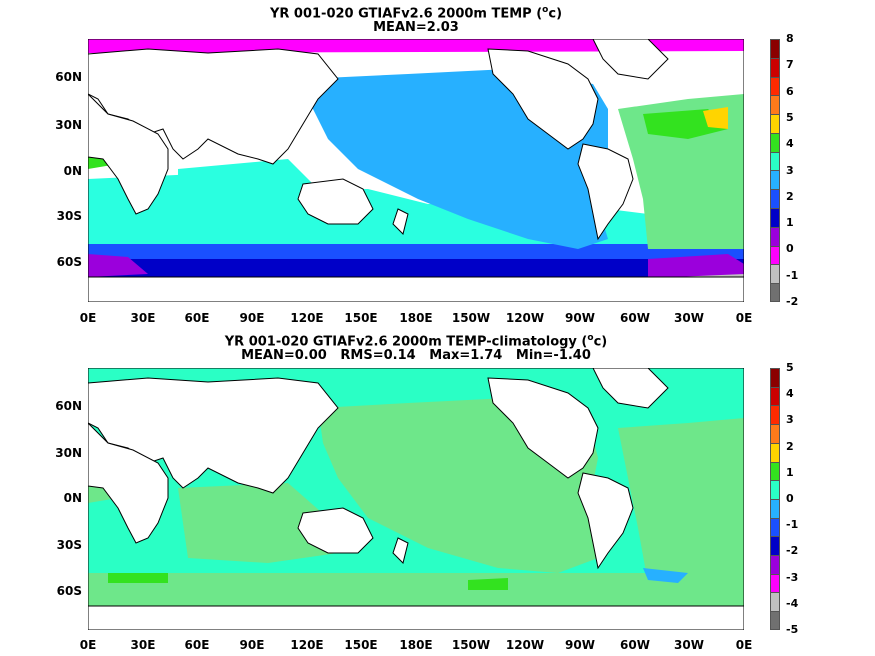 The width and height of the screenshot is (875, 656). What do you see at coordinates (307, 645) in the screenshot?
I see `panel2-lon-label: 120E` at bounding box center [307, 645].